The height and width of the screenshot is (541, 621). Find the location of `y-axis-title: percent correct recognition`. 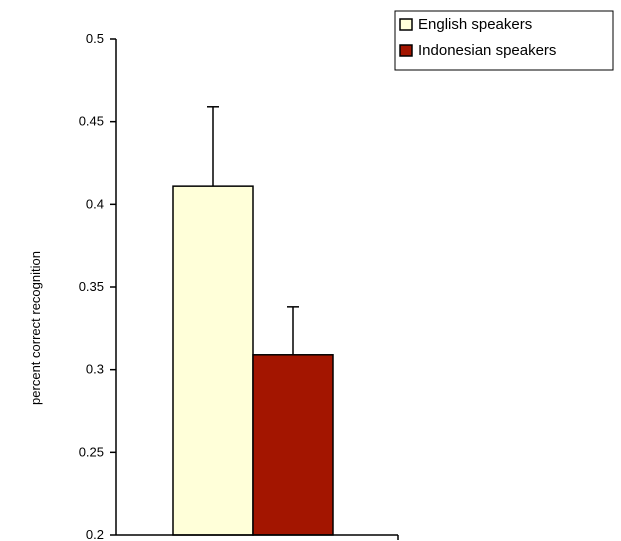

y-axis-title: percent correct recognition is located at coordinates (35, 328).